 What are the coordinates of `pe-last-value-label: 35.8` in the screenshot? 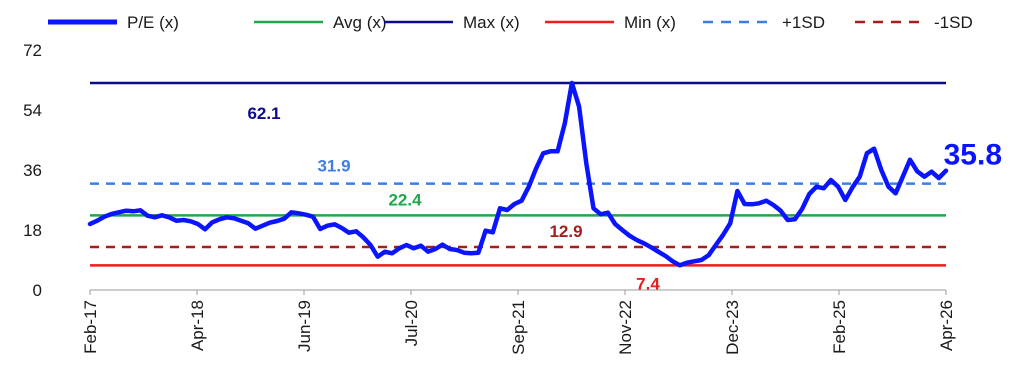 It's located at (973, 155).